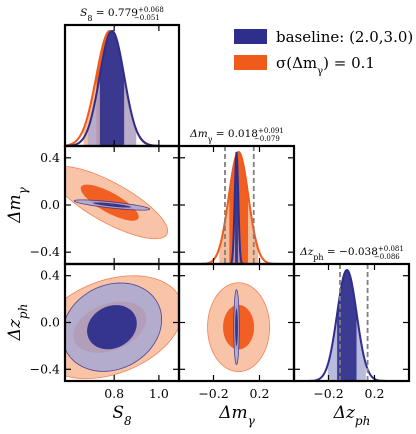 This screenshot has width=416, height=434. I want to click on panel-dm-vs-dz, so click(236, 322).